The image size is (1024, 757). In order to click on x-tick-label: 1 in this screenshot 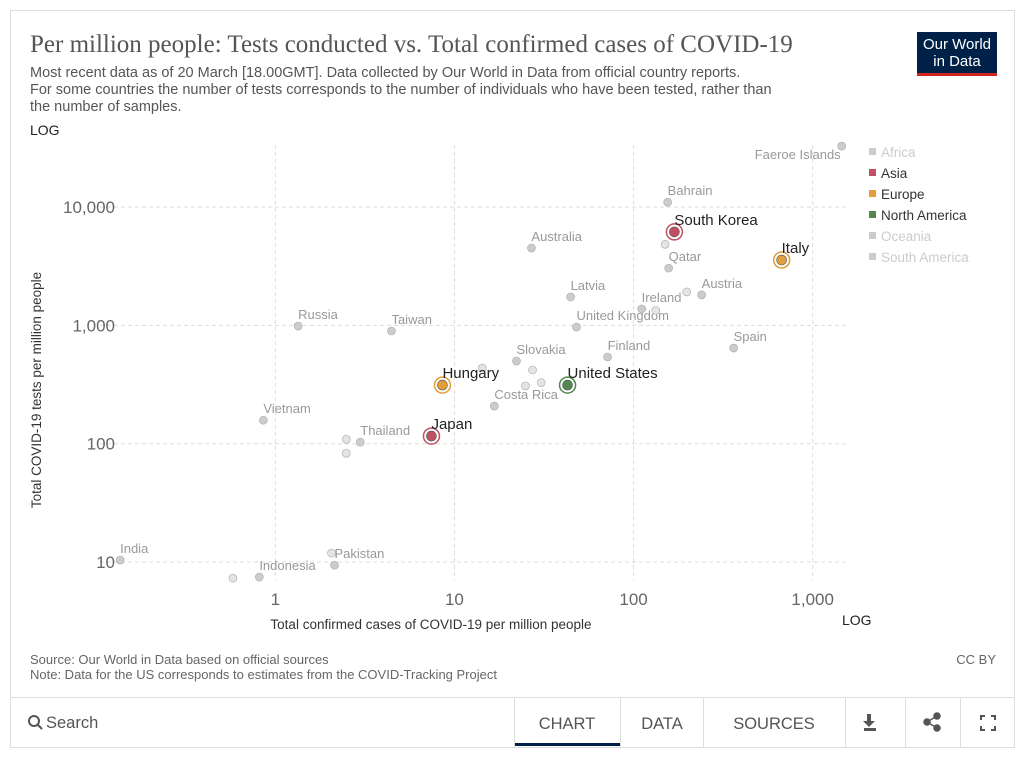, I will do `click(275, 599)`.